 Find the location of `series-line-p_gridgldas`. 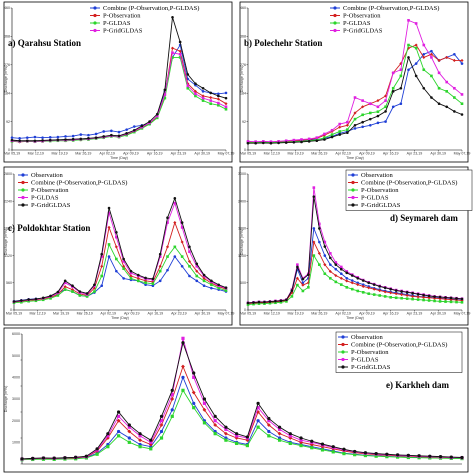

series-line-p_gridgldas is located at coordinates (355, 250).